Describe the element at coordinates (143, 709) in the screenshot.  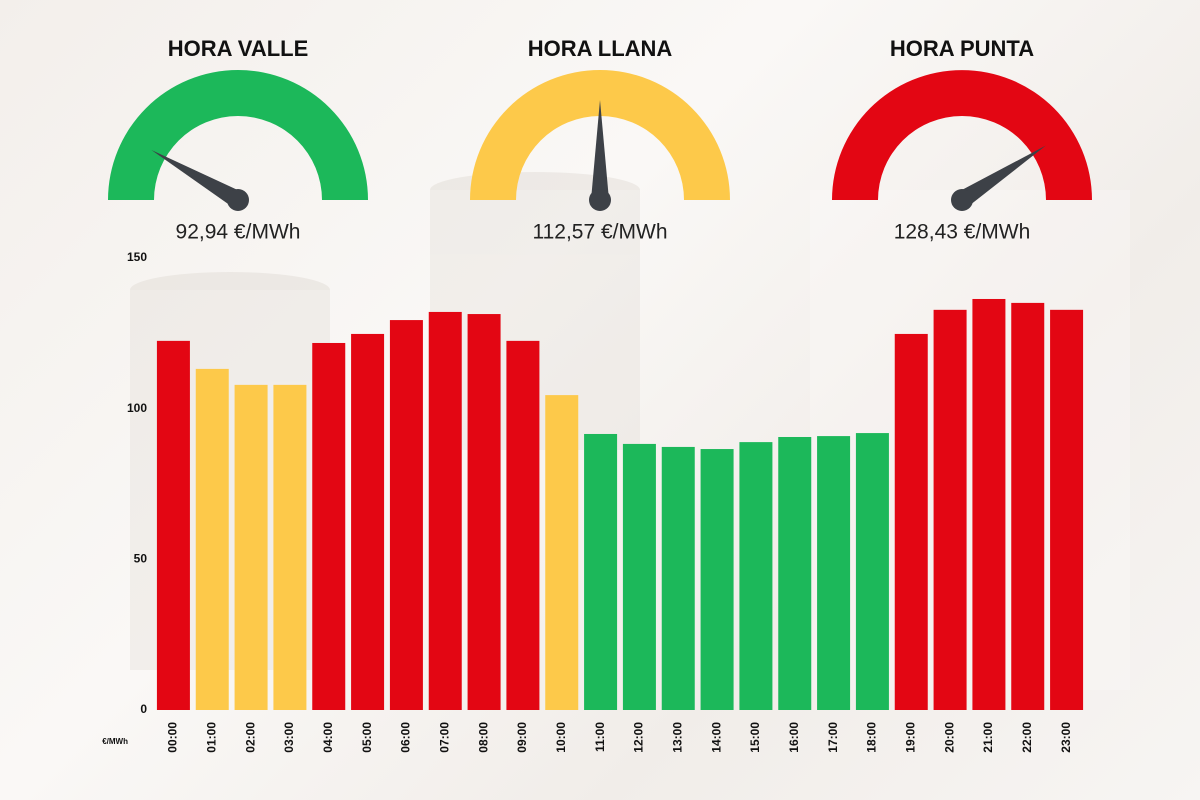
I see `y-tick-label: 0` at that location.